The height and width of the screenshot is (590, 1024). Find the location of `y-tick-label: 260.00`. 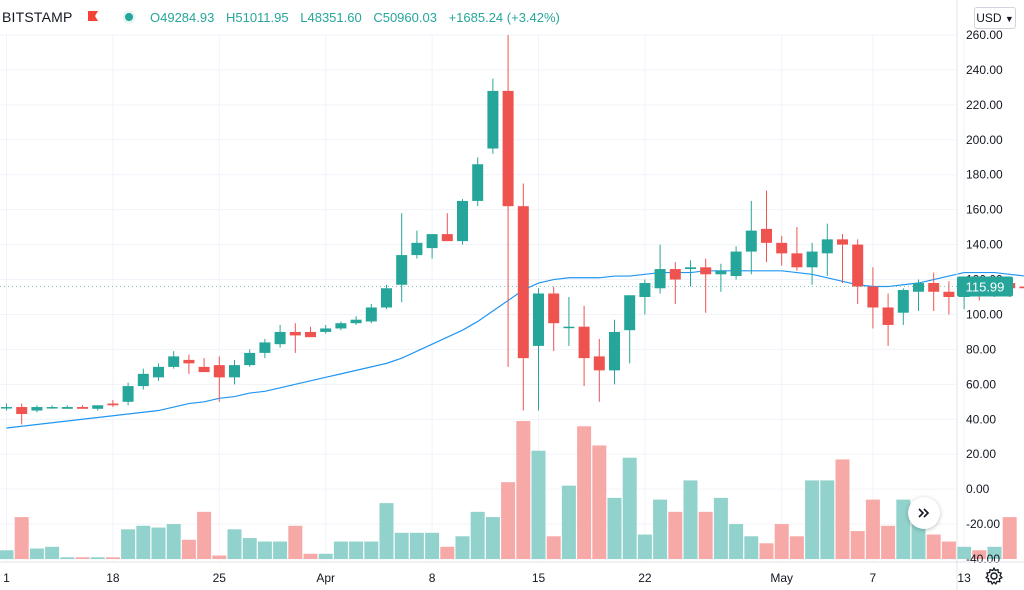

y-tick-label: 260.00 is located at coordinates (984, 35).